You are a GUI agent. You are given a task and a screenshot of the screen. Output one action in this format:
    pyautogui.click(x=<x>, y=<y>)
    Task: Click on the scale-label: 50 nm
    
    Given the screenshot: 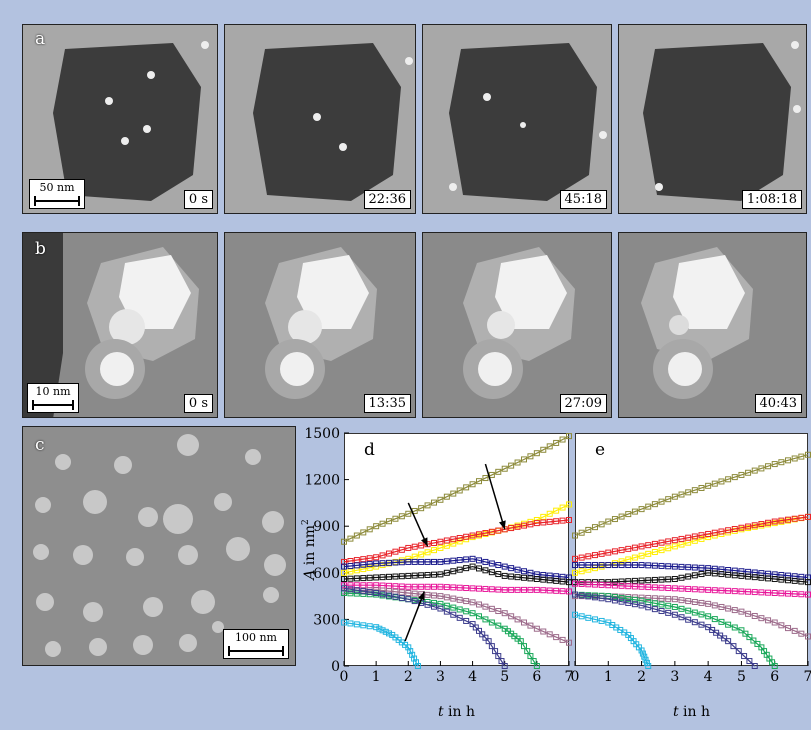 What is the action you would take?
    pyautogui.click(x=57, y=187)
    